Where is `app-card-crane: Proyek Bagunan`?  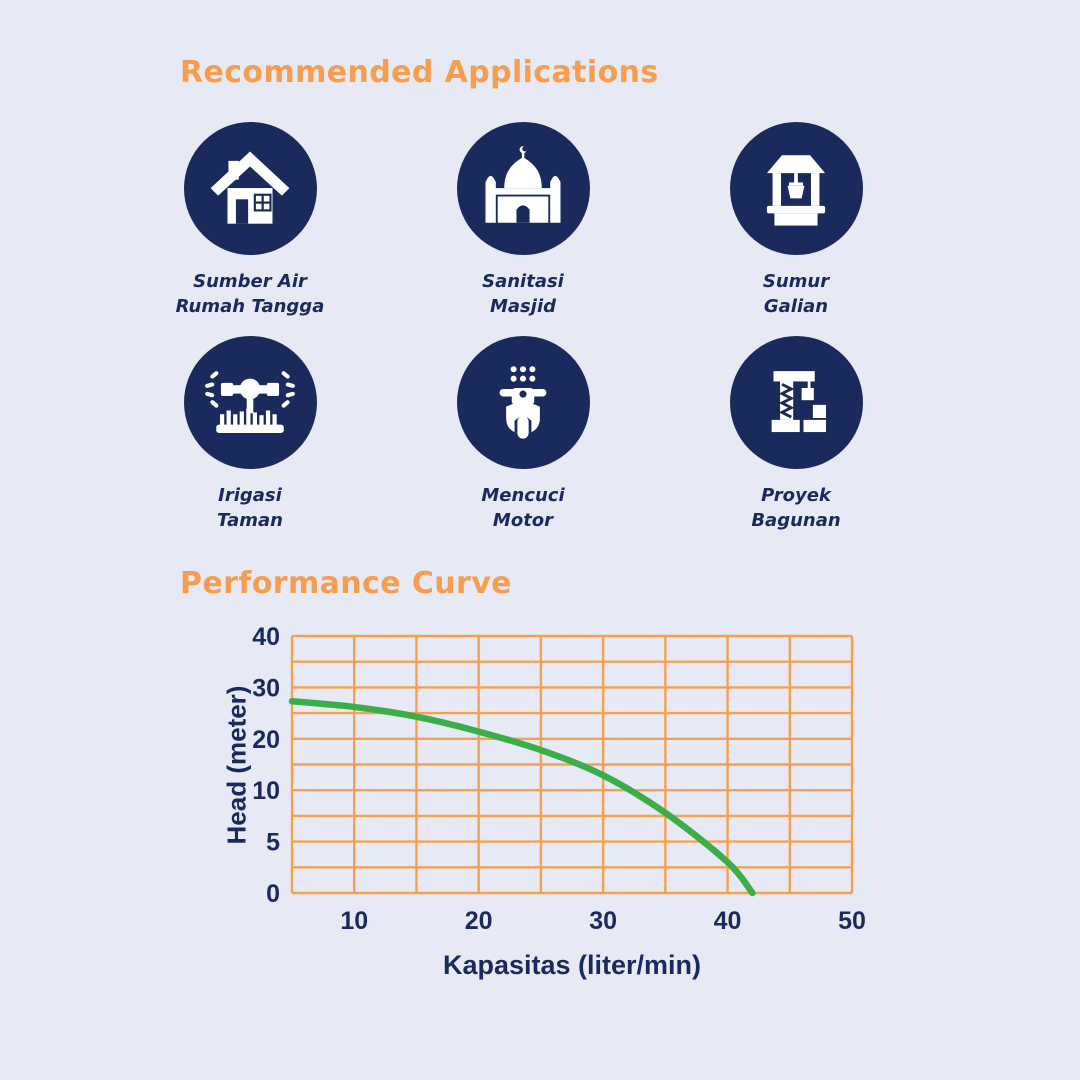 app-card-crane: Proyek Bagunan is located at coordinates (796, 434).